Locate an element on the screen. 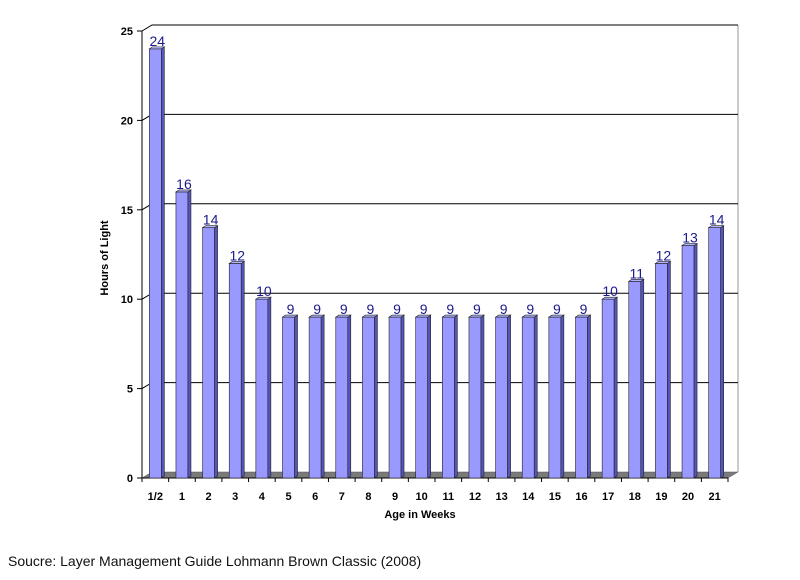 The image size is (800, 580). x-tick-label: 4 is located at coordinates (262, 497).